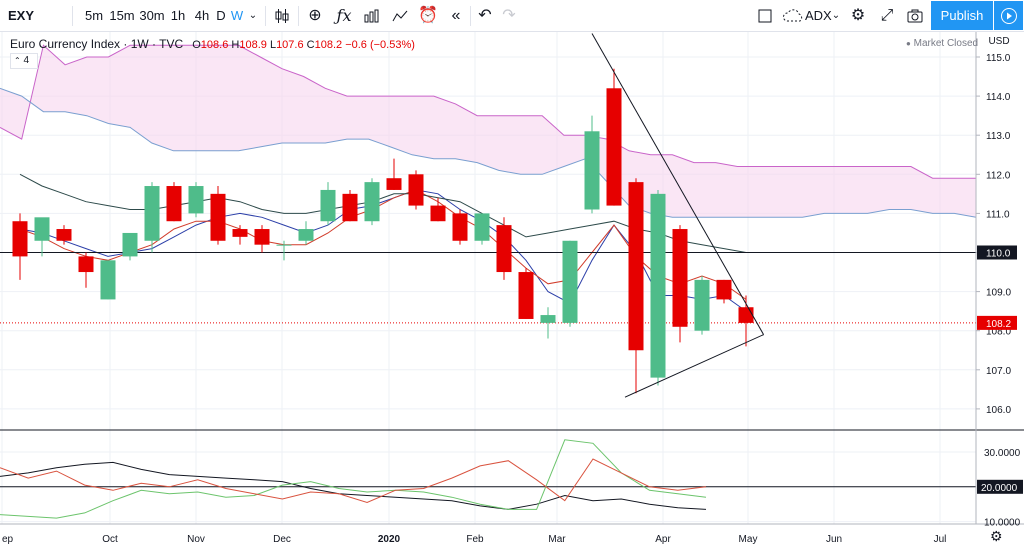 Image resolution: width=1024 pixels, height=546 pixels. What do you see at coordinates (8, 539) in the screenshot?
I see `time-tick-label: ep` at bounding box center [8, 539].